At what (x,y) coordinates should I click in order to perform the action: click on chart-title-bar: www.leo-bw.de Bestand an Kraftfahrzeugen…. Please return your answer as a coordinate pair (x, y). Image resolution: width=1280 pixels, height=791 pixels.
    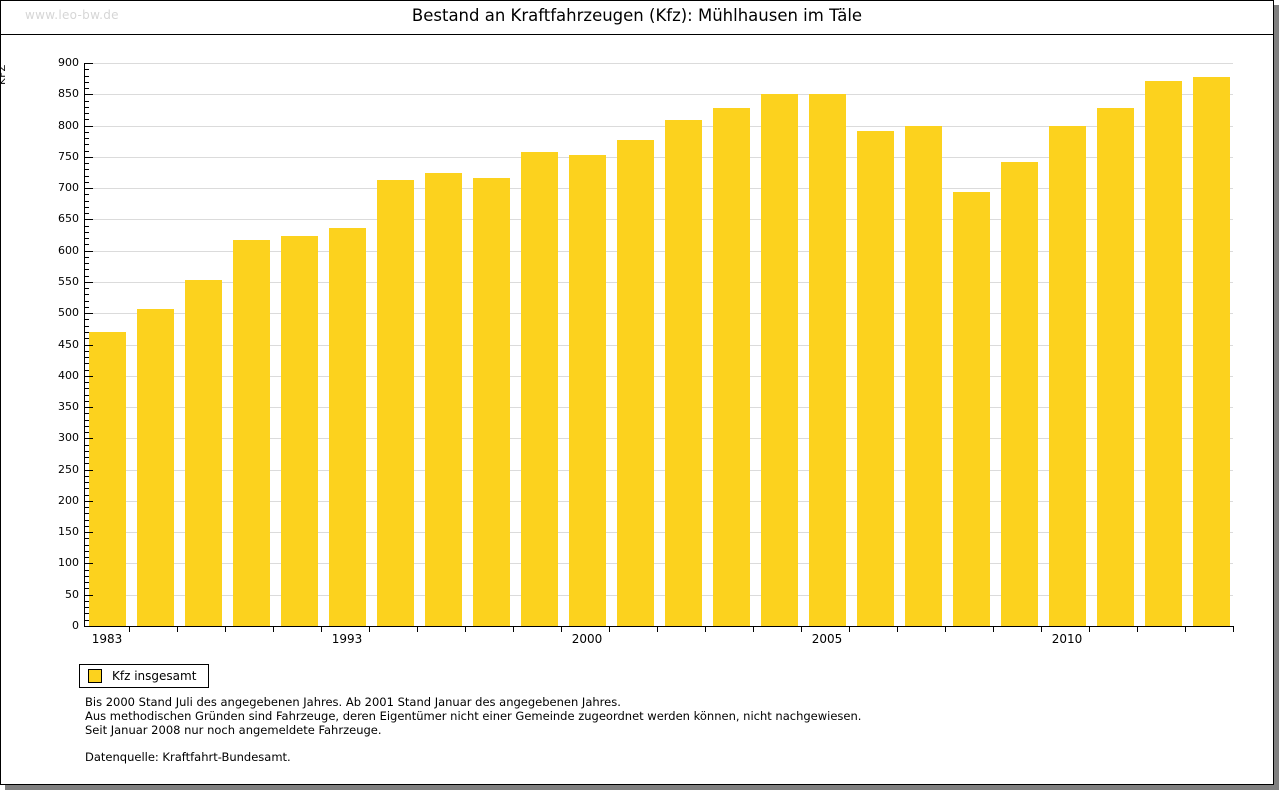
    Looking at the image, I should click on (637, 18).